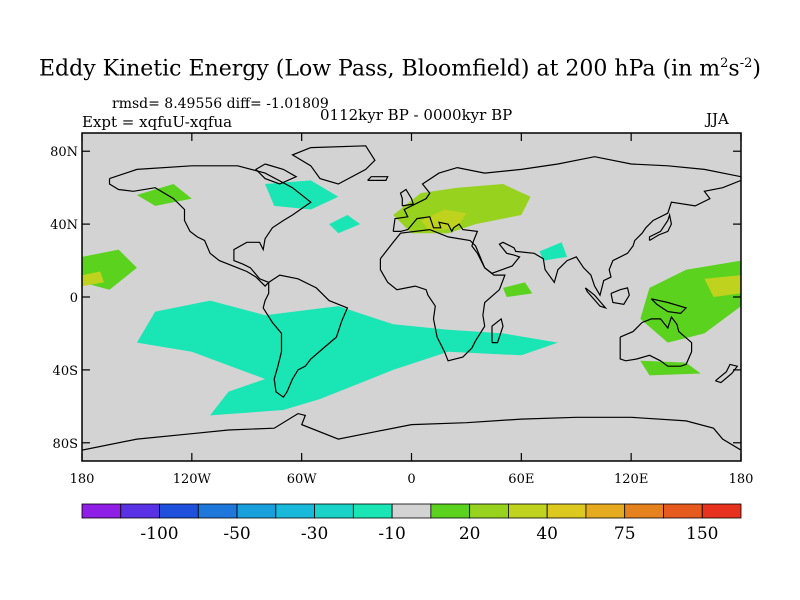 The height and width of the screenshot is (600, 800). Describe the element at coordinates (192, 479) in the screenshot. I see `lon-tick-label: 120W` at that location.